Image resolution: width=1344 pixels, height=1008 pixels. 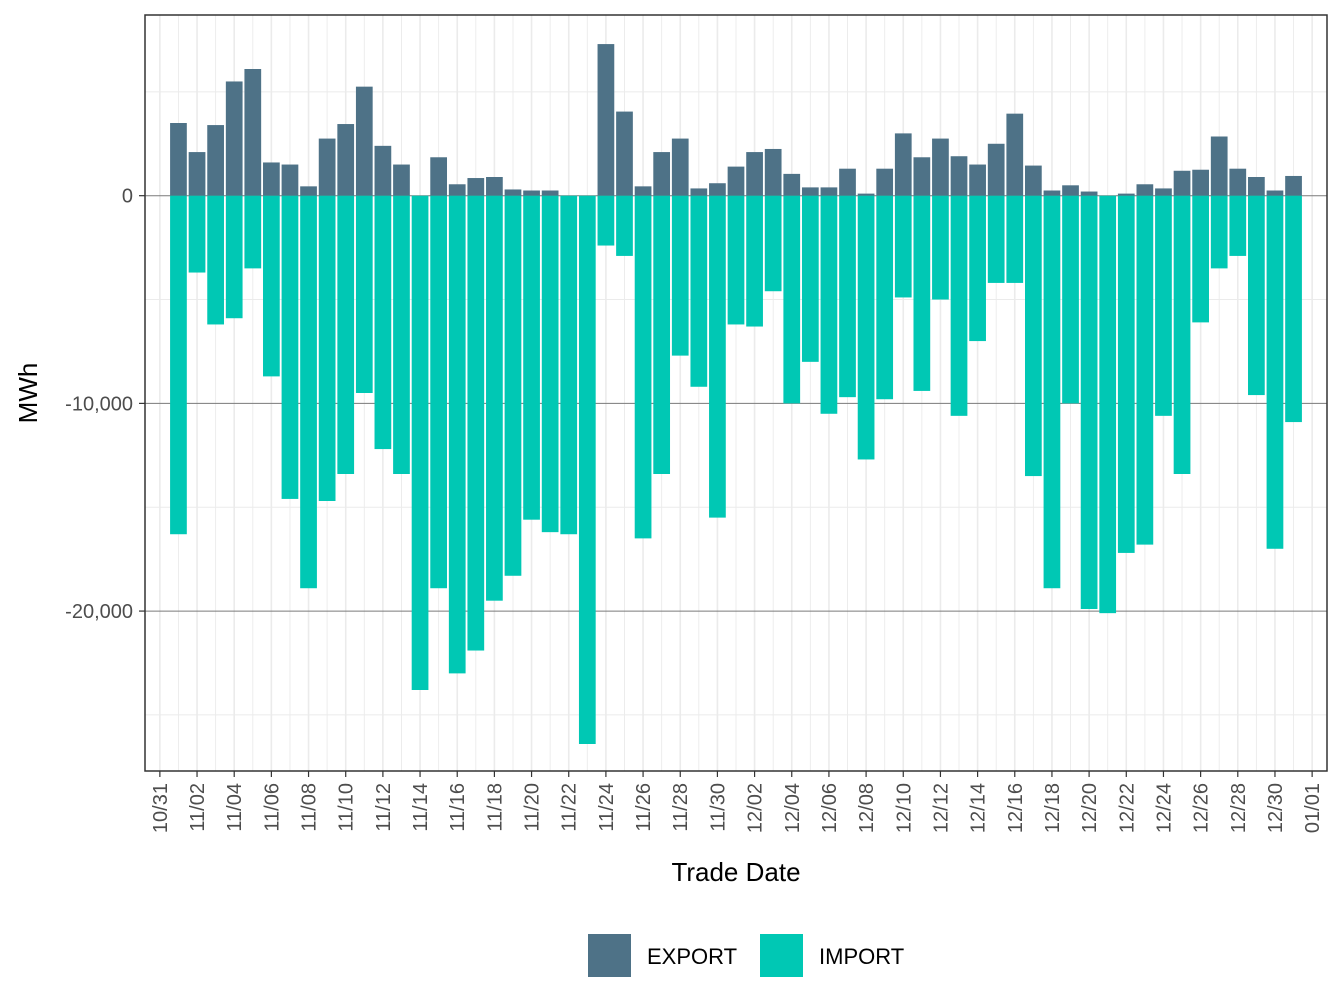 I want to click on x-tick-label: 12/04, so click(x=793, y=808).